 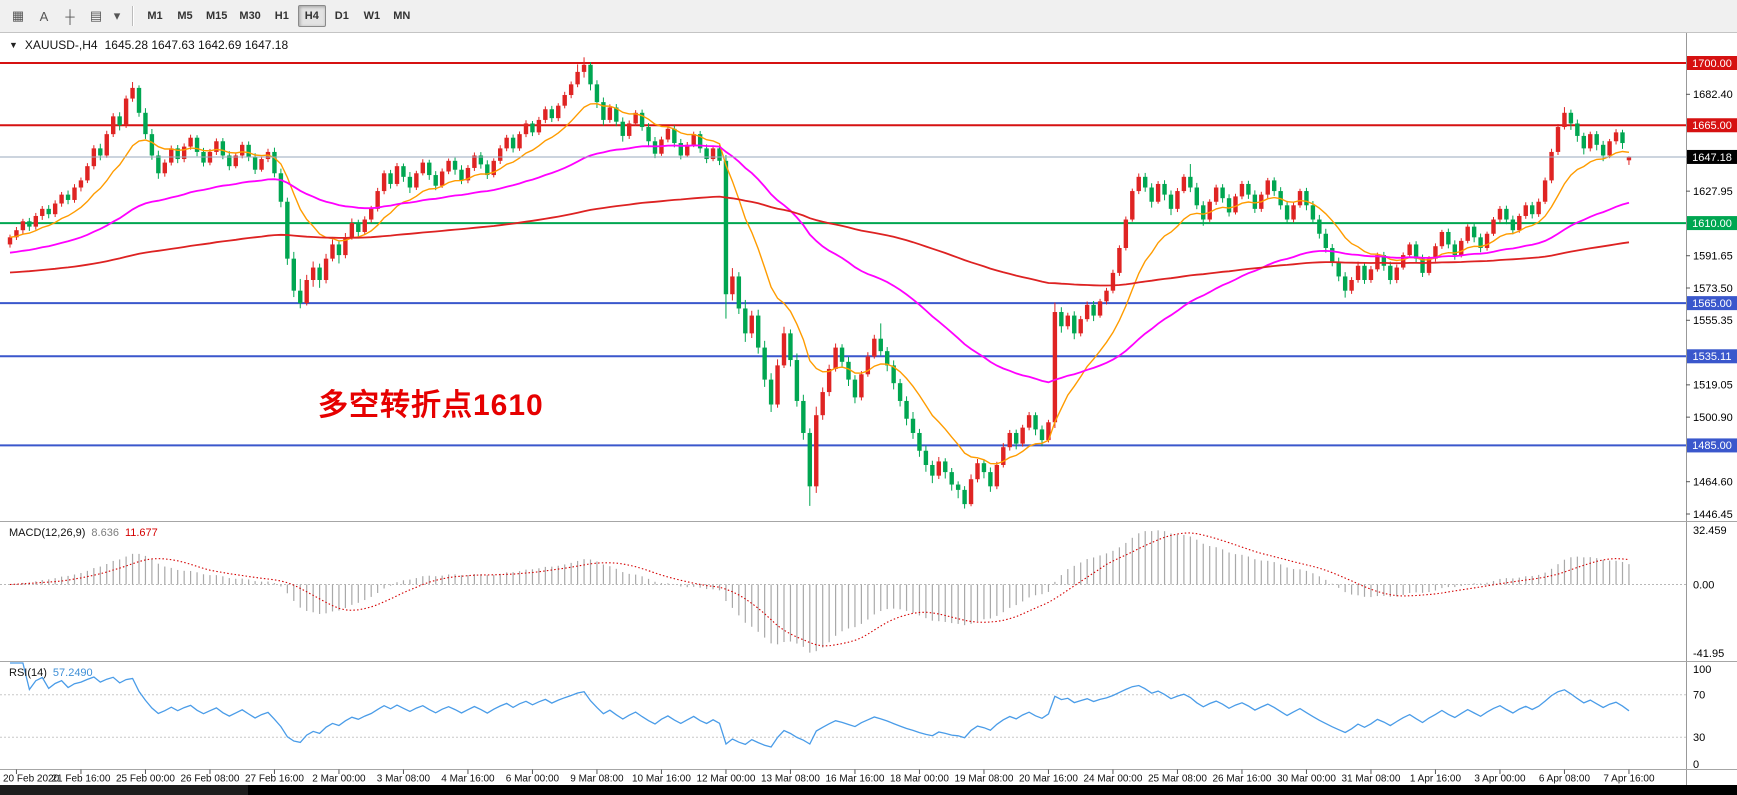 I want to click on dropdown-caret-icon: ▾, so click(x=117, y=16).